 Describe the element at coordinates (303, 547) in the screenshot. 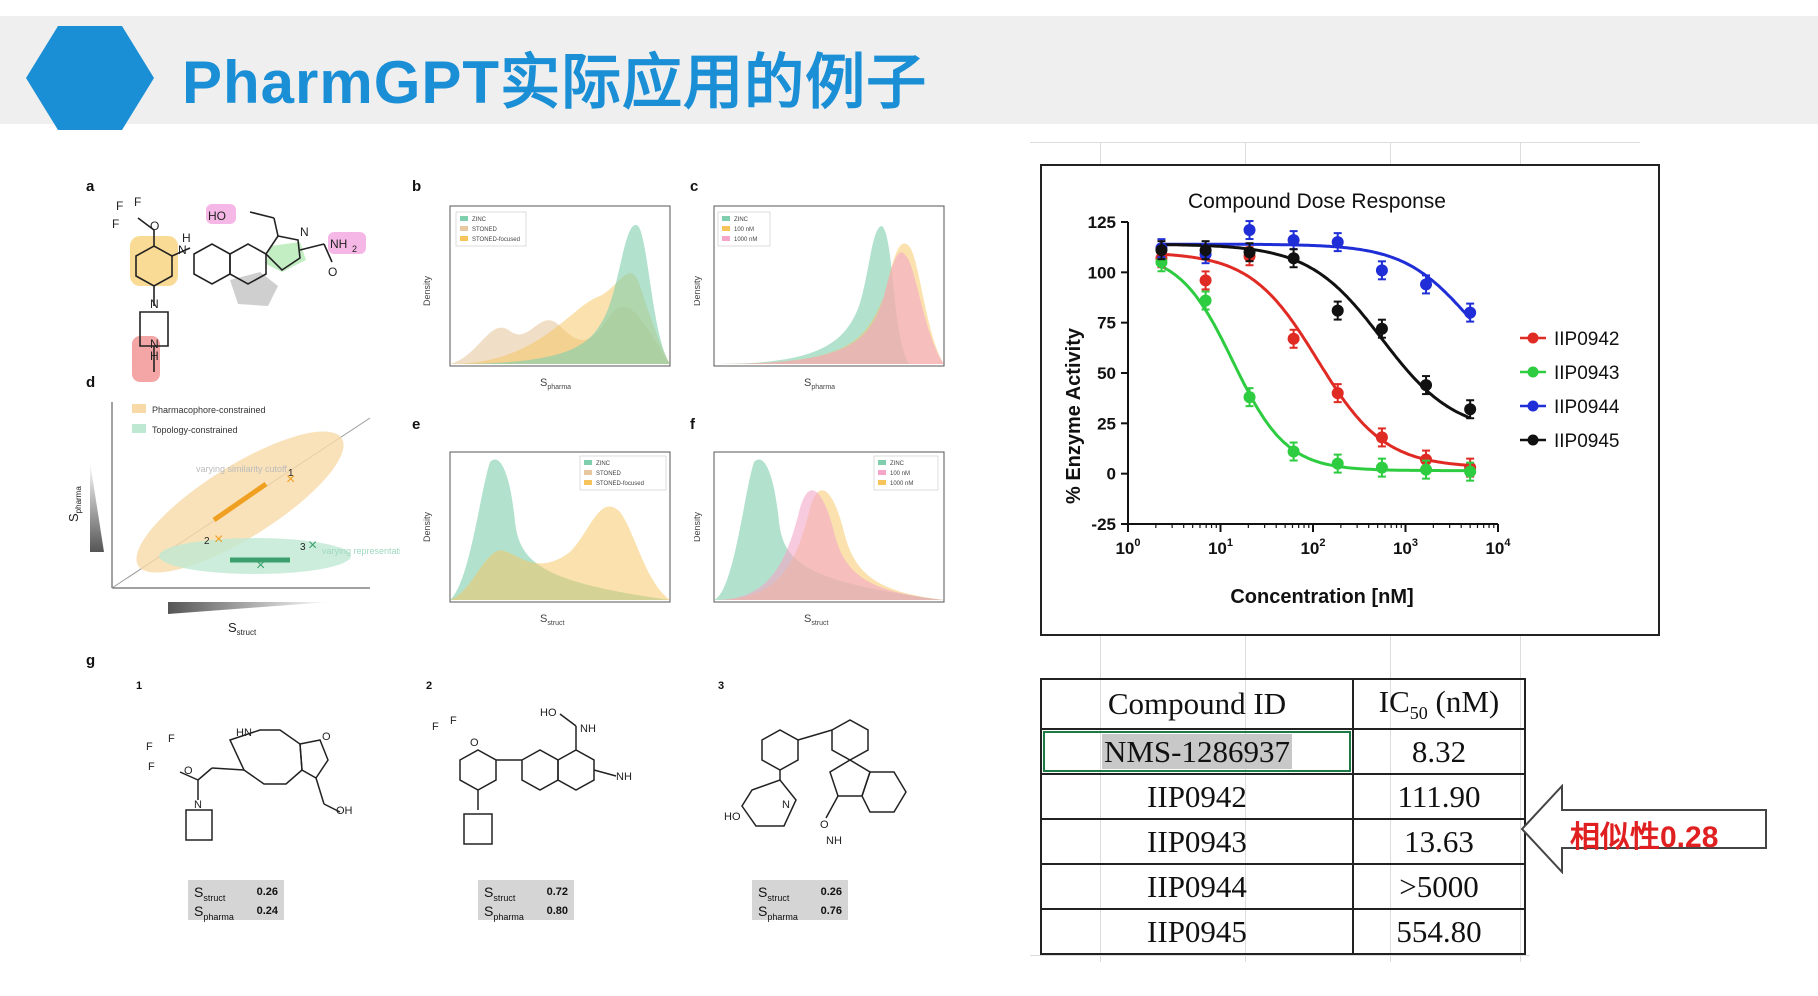

I see `panel-d-point-3: 3` at that location.